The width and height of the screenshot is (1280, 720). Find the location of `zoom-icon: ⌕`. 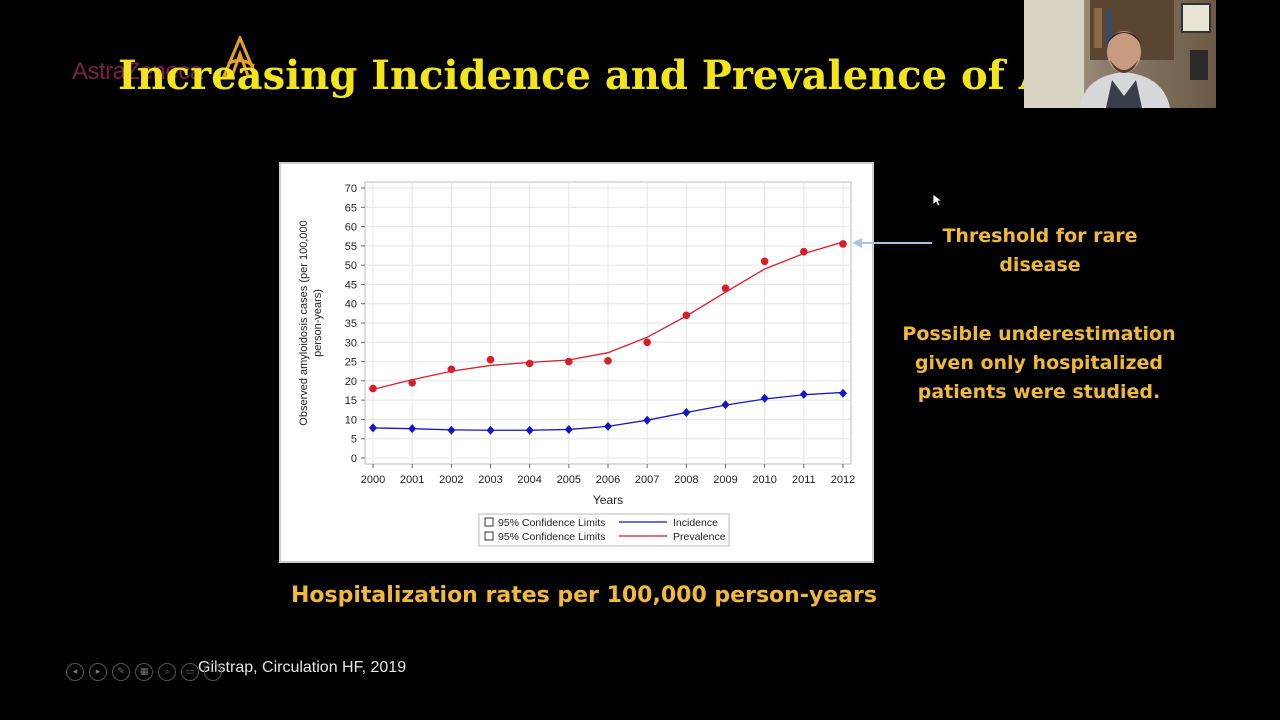

zoom-icon: ⌕ is located at coordinates (167, 672).